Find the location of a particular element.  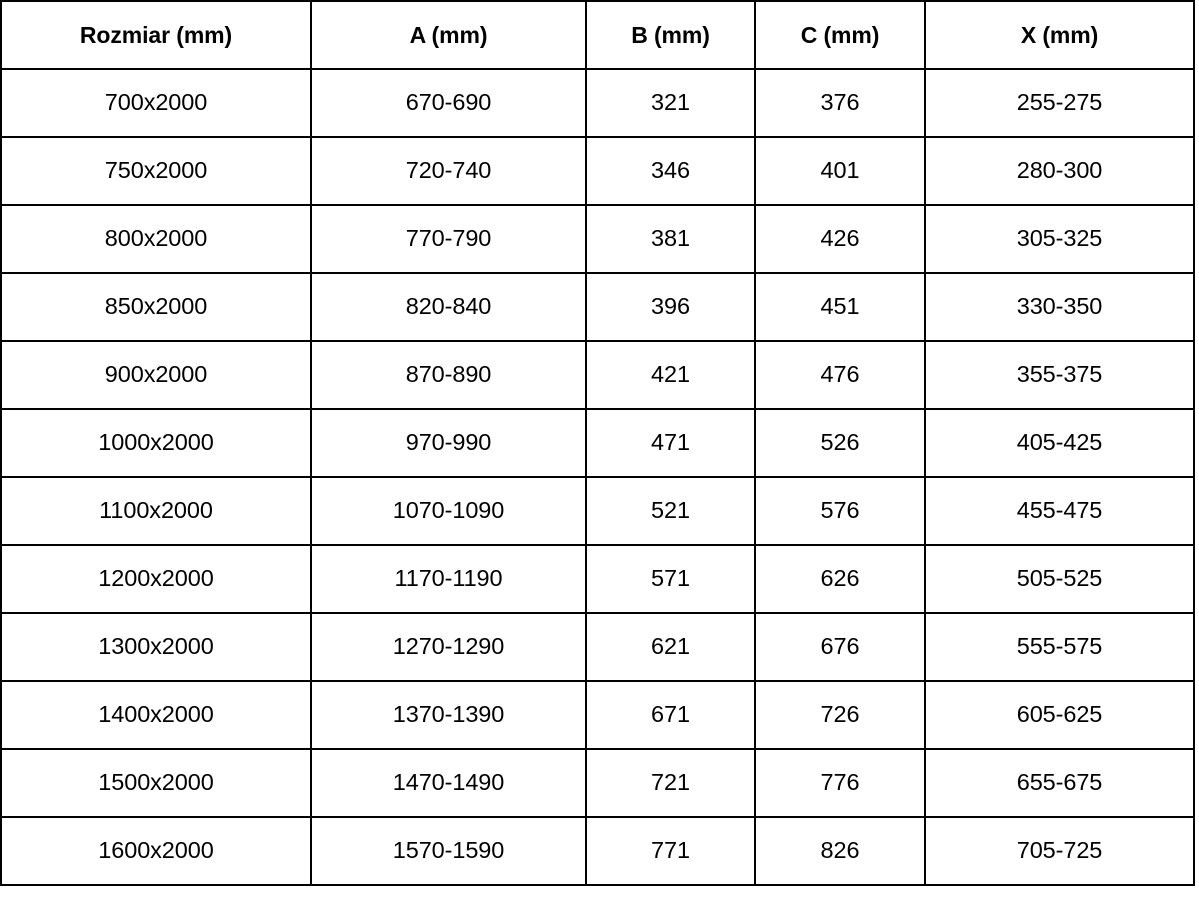

table-row: 800x2000 770-790 381 426 305-325 is located at coordinates (598, 239).